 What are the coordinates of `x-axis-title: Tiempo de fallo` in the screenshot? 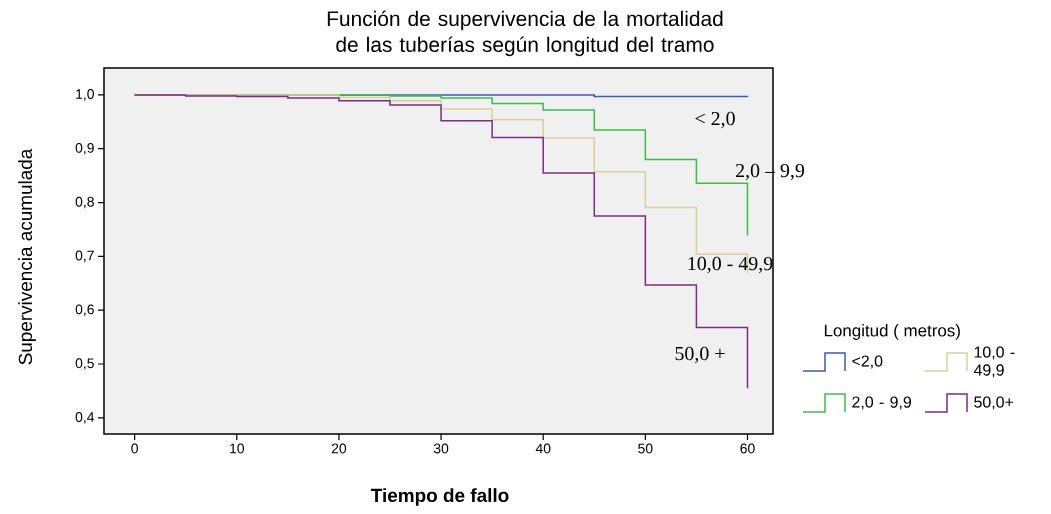 It's located at (439, 497).